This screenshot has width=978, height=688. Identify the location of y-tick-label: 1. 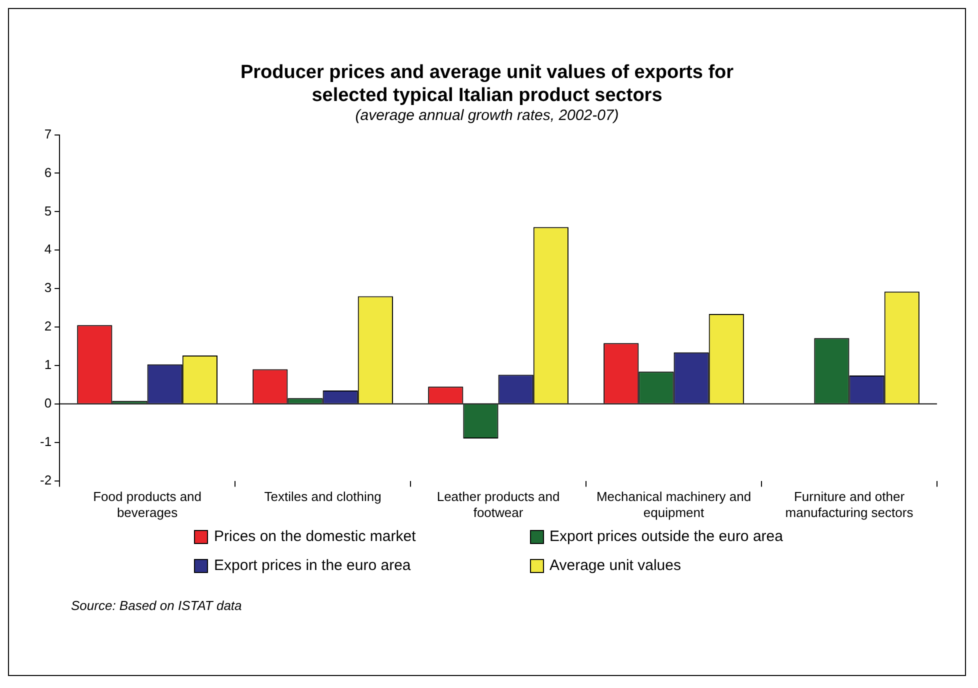
(48, 364).